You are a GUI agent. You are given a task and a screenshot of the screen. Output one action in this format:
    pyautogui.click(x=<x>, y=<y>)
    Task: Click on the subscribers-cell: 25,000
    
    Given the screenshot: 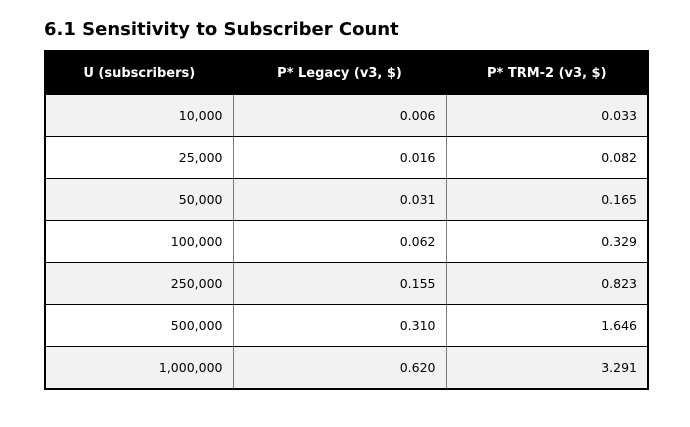 What is the action you would take?
    pyautogui.click(x=139, y=157)
    